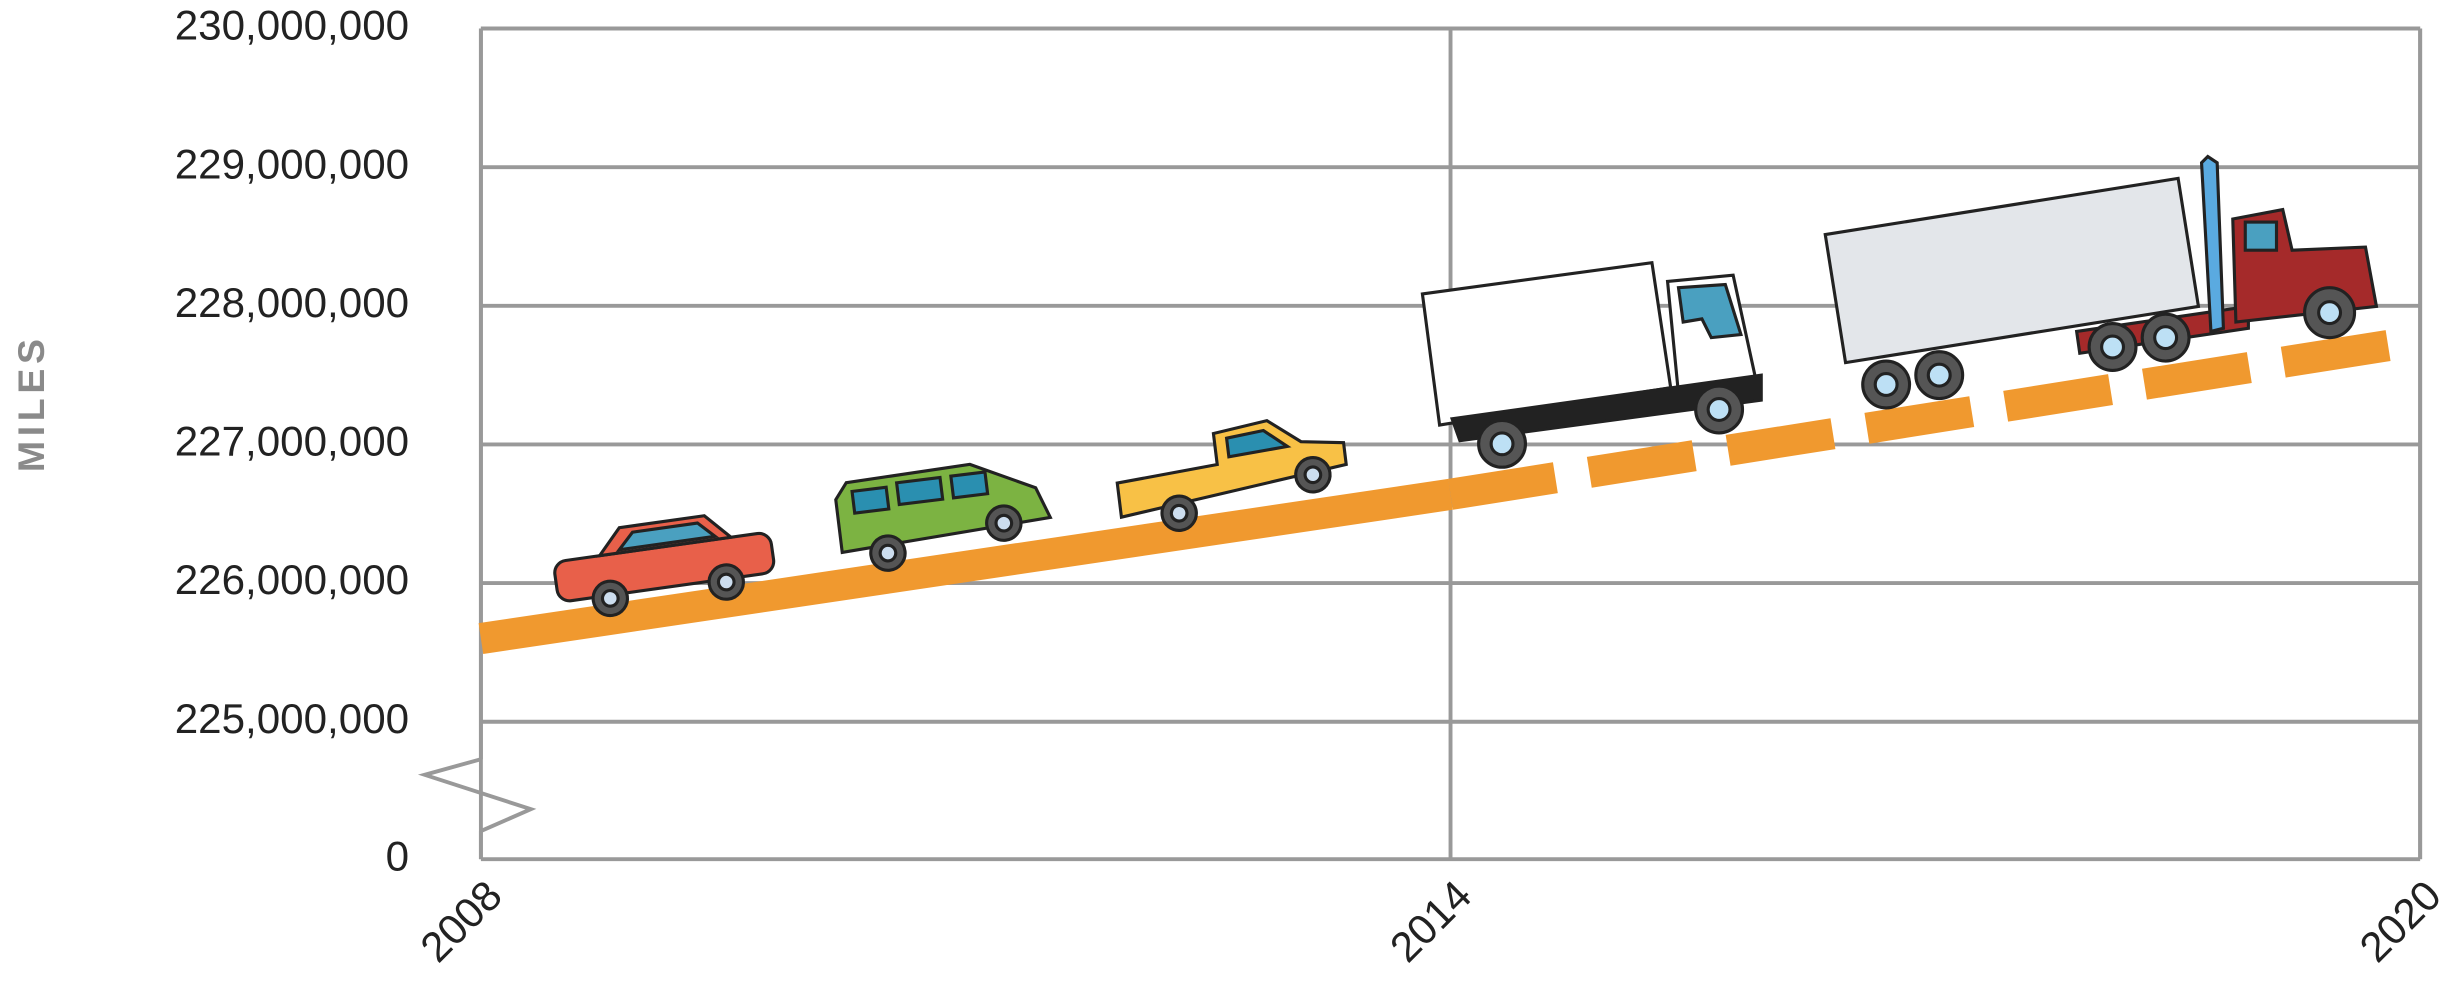  Describe the element at coordinates (664, 566) in the screenshot. I see `car` at that location.